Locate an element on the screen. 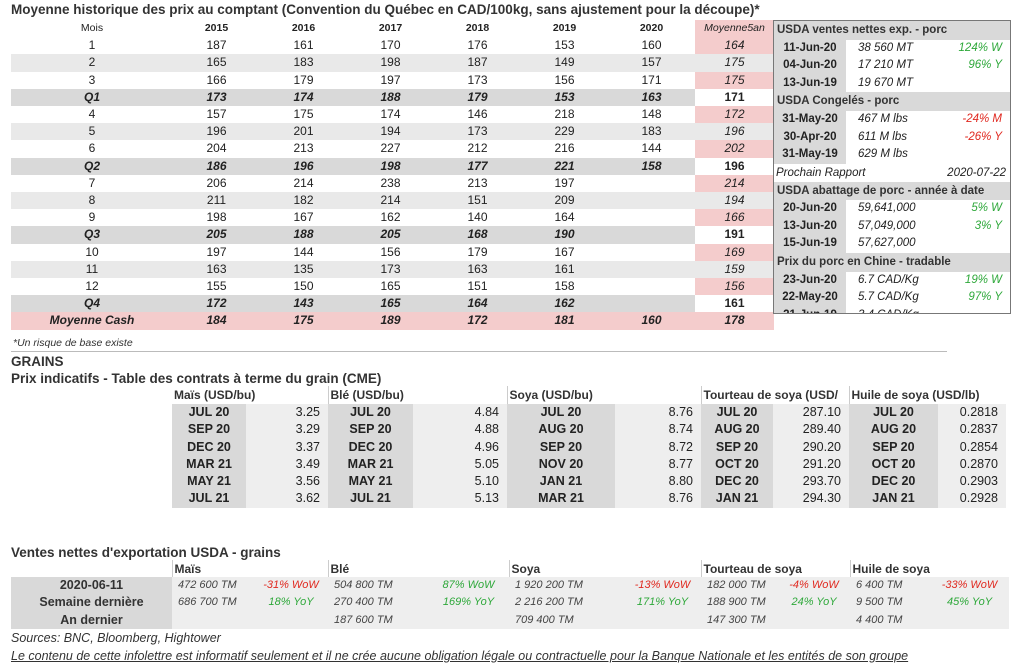 Image resolution: width=1024 pixels, height=668 pixels. price-cell: 213 is located at coordinates (303, 148).